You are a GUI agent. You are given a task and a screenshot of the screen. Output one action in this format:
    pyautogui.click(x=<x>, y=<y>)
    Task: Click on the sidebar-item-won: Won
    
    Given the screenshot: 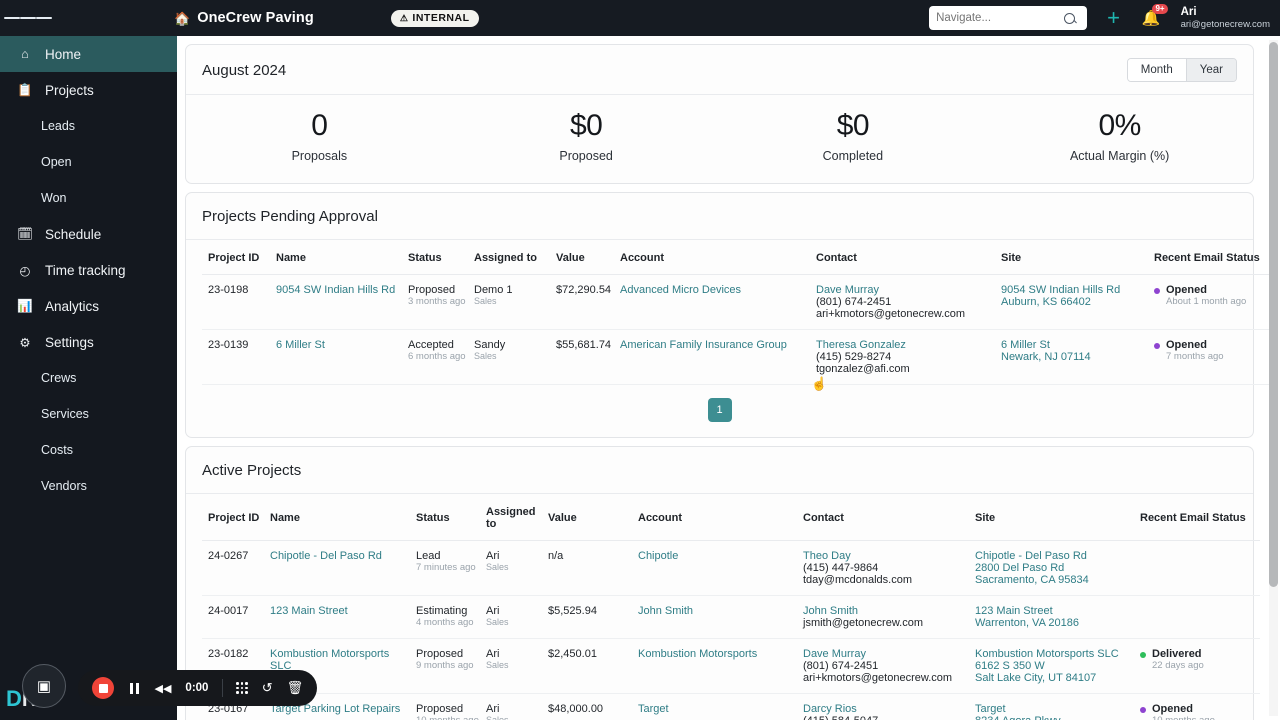 What is the action you would take?
    pyautogui.click(x=88, y=198)
    